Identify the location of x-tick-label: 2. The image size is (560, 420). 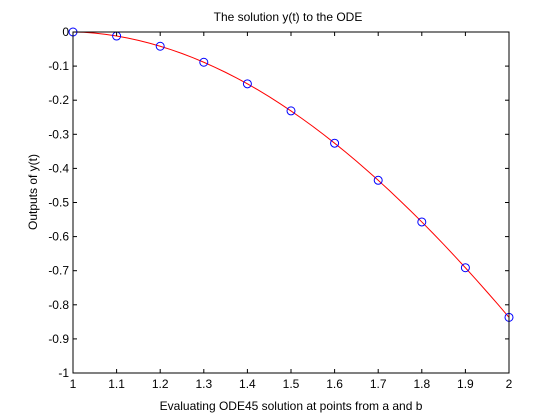
(509, 384).